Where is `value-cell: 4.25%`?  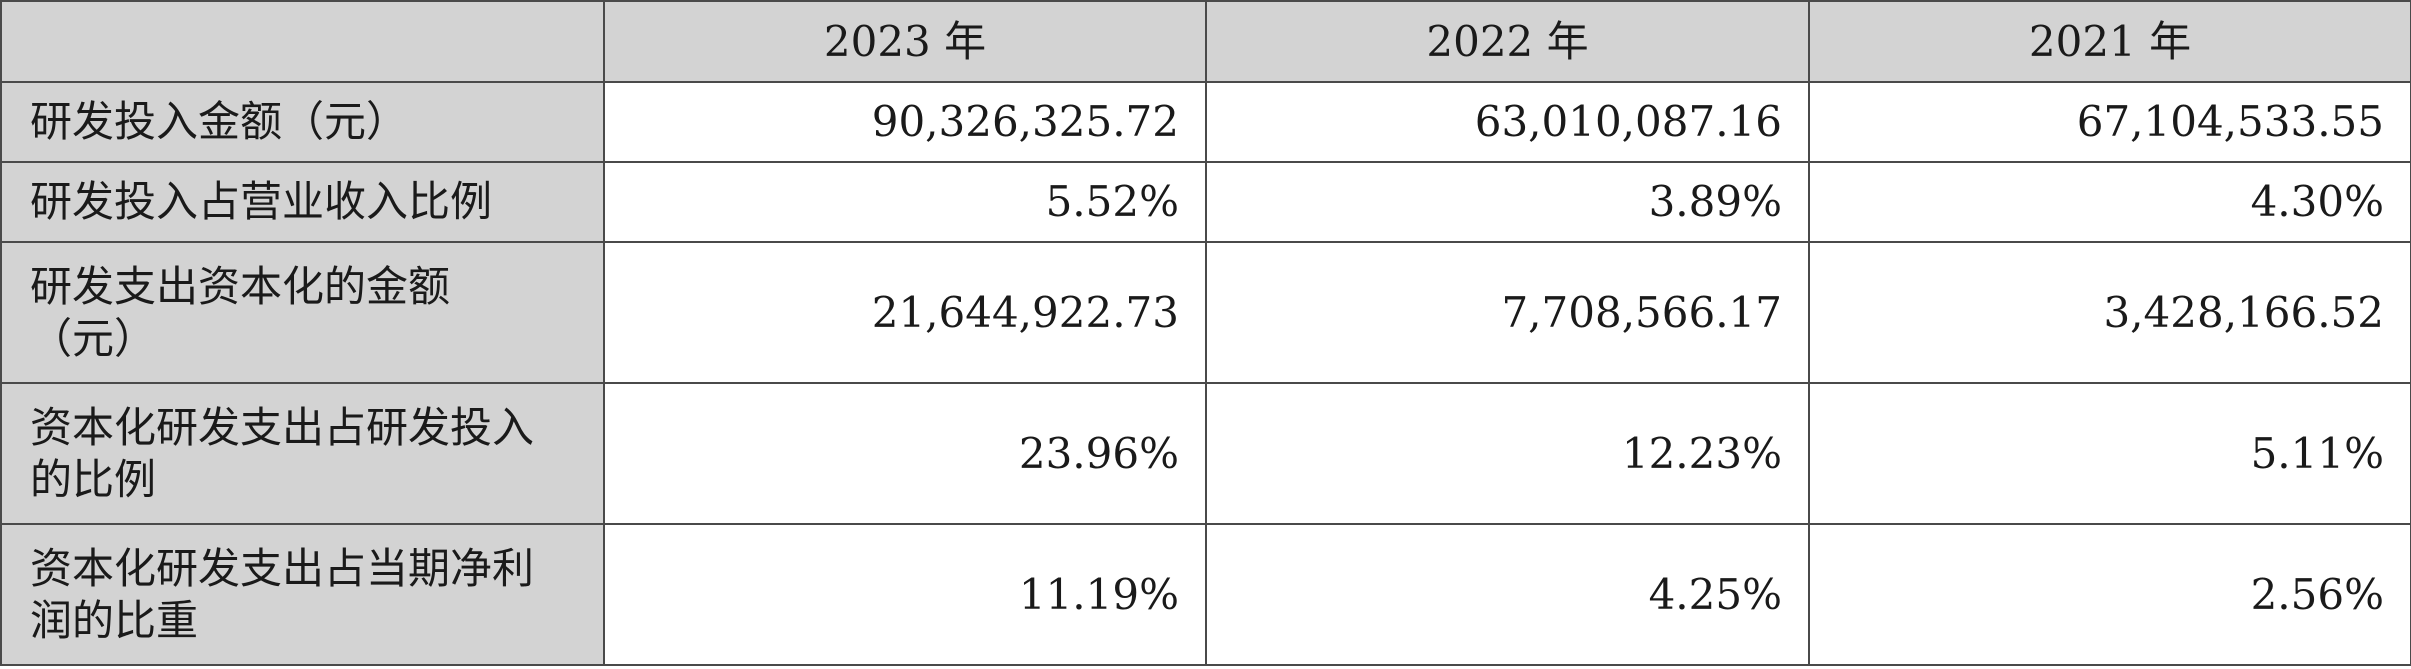
value-cell: 4.25% is located at coordinates (1507, 594).